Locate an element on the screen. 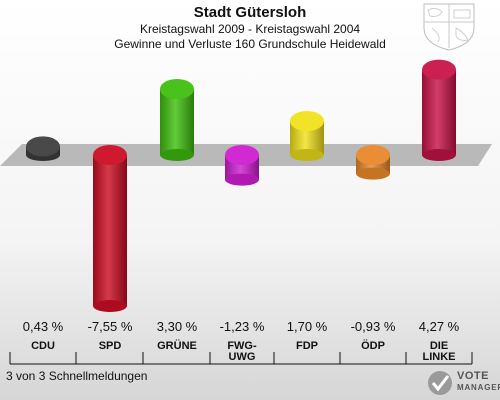 Image resolution: width=500 pixels, height=400 pixels. bar-fwg-uwg is located at coordinates (242, 165).